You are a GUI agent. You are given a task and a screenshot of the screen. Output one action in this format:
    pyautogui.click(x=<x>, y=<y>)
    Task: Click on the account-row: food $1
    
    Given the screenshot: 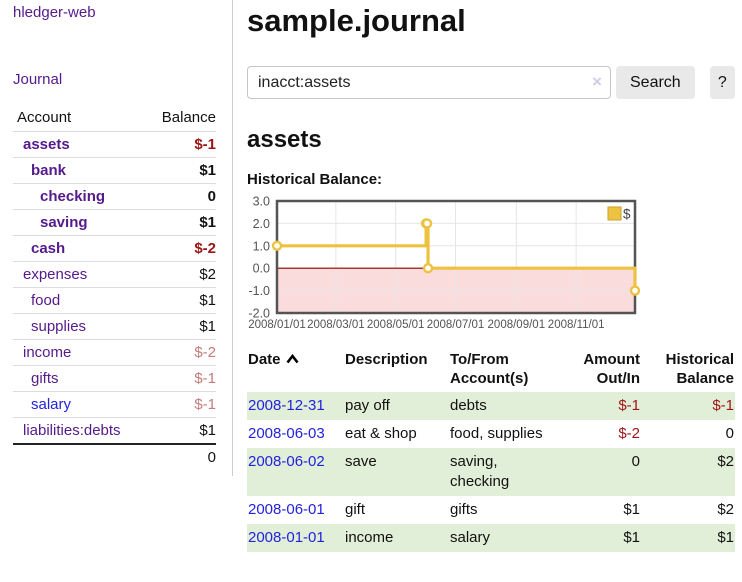 What is the action you would take?
    pyautogui.click(x=114, y=300)
    